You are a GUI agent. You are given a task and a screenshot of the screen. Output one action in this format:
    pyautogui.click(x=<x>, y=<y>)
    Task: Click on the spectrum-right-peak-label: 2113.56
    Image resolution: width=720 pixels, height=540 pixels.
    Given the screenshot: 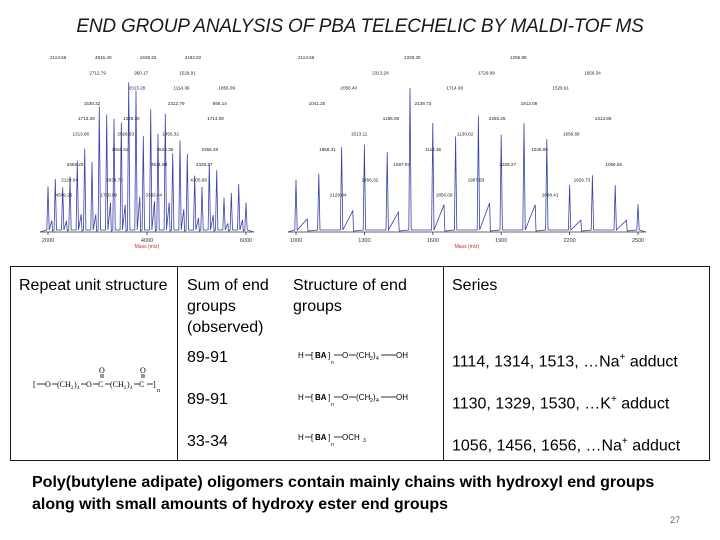 What is the action you would take?
    pyautogui.click(x=306, y=57)
    